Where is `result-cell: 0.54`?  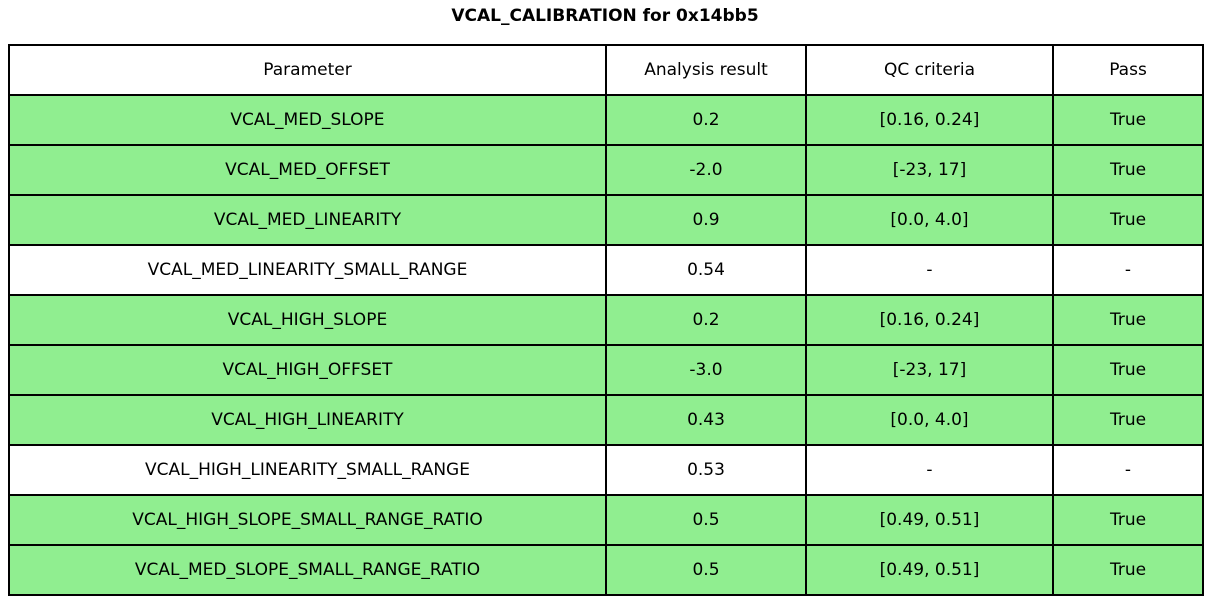 result-cell: 0.54 is located at coordinates (706, 270).